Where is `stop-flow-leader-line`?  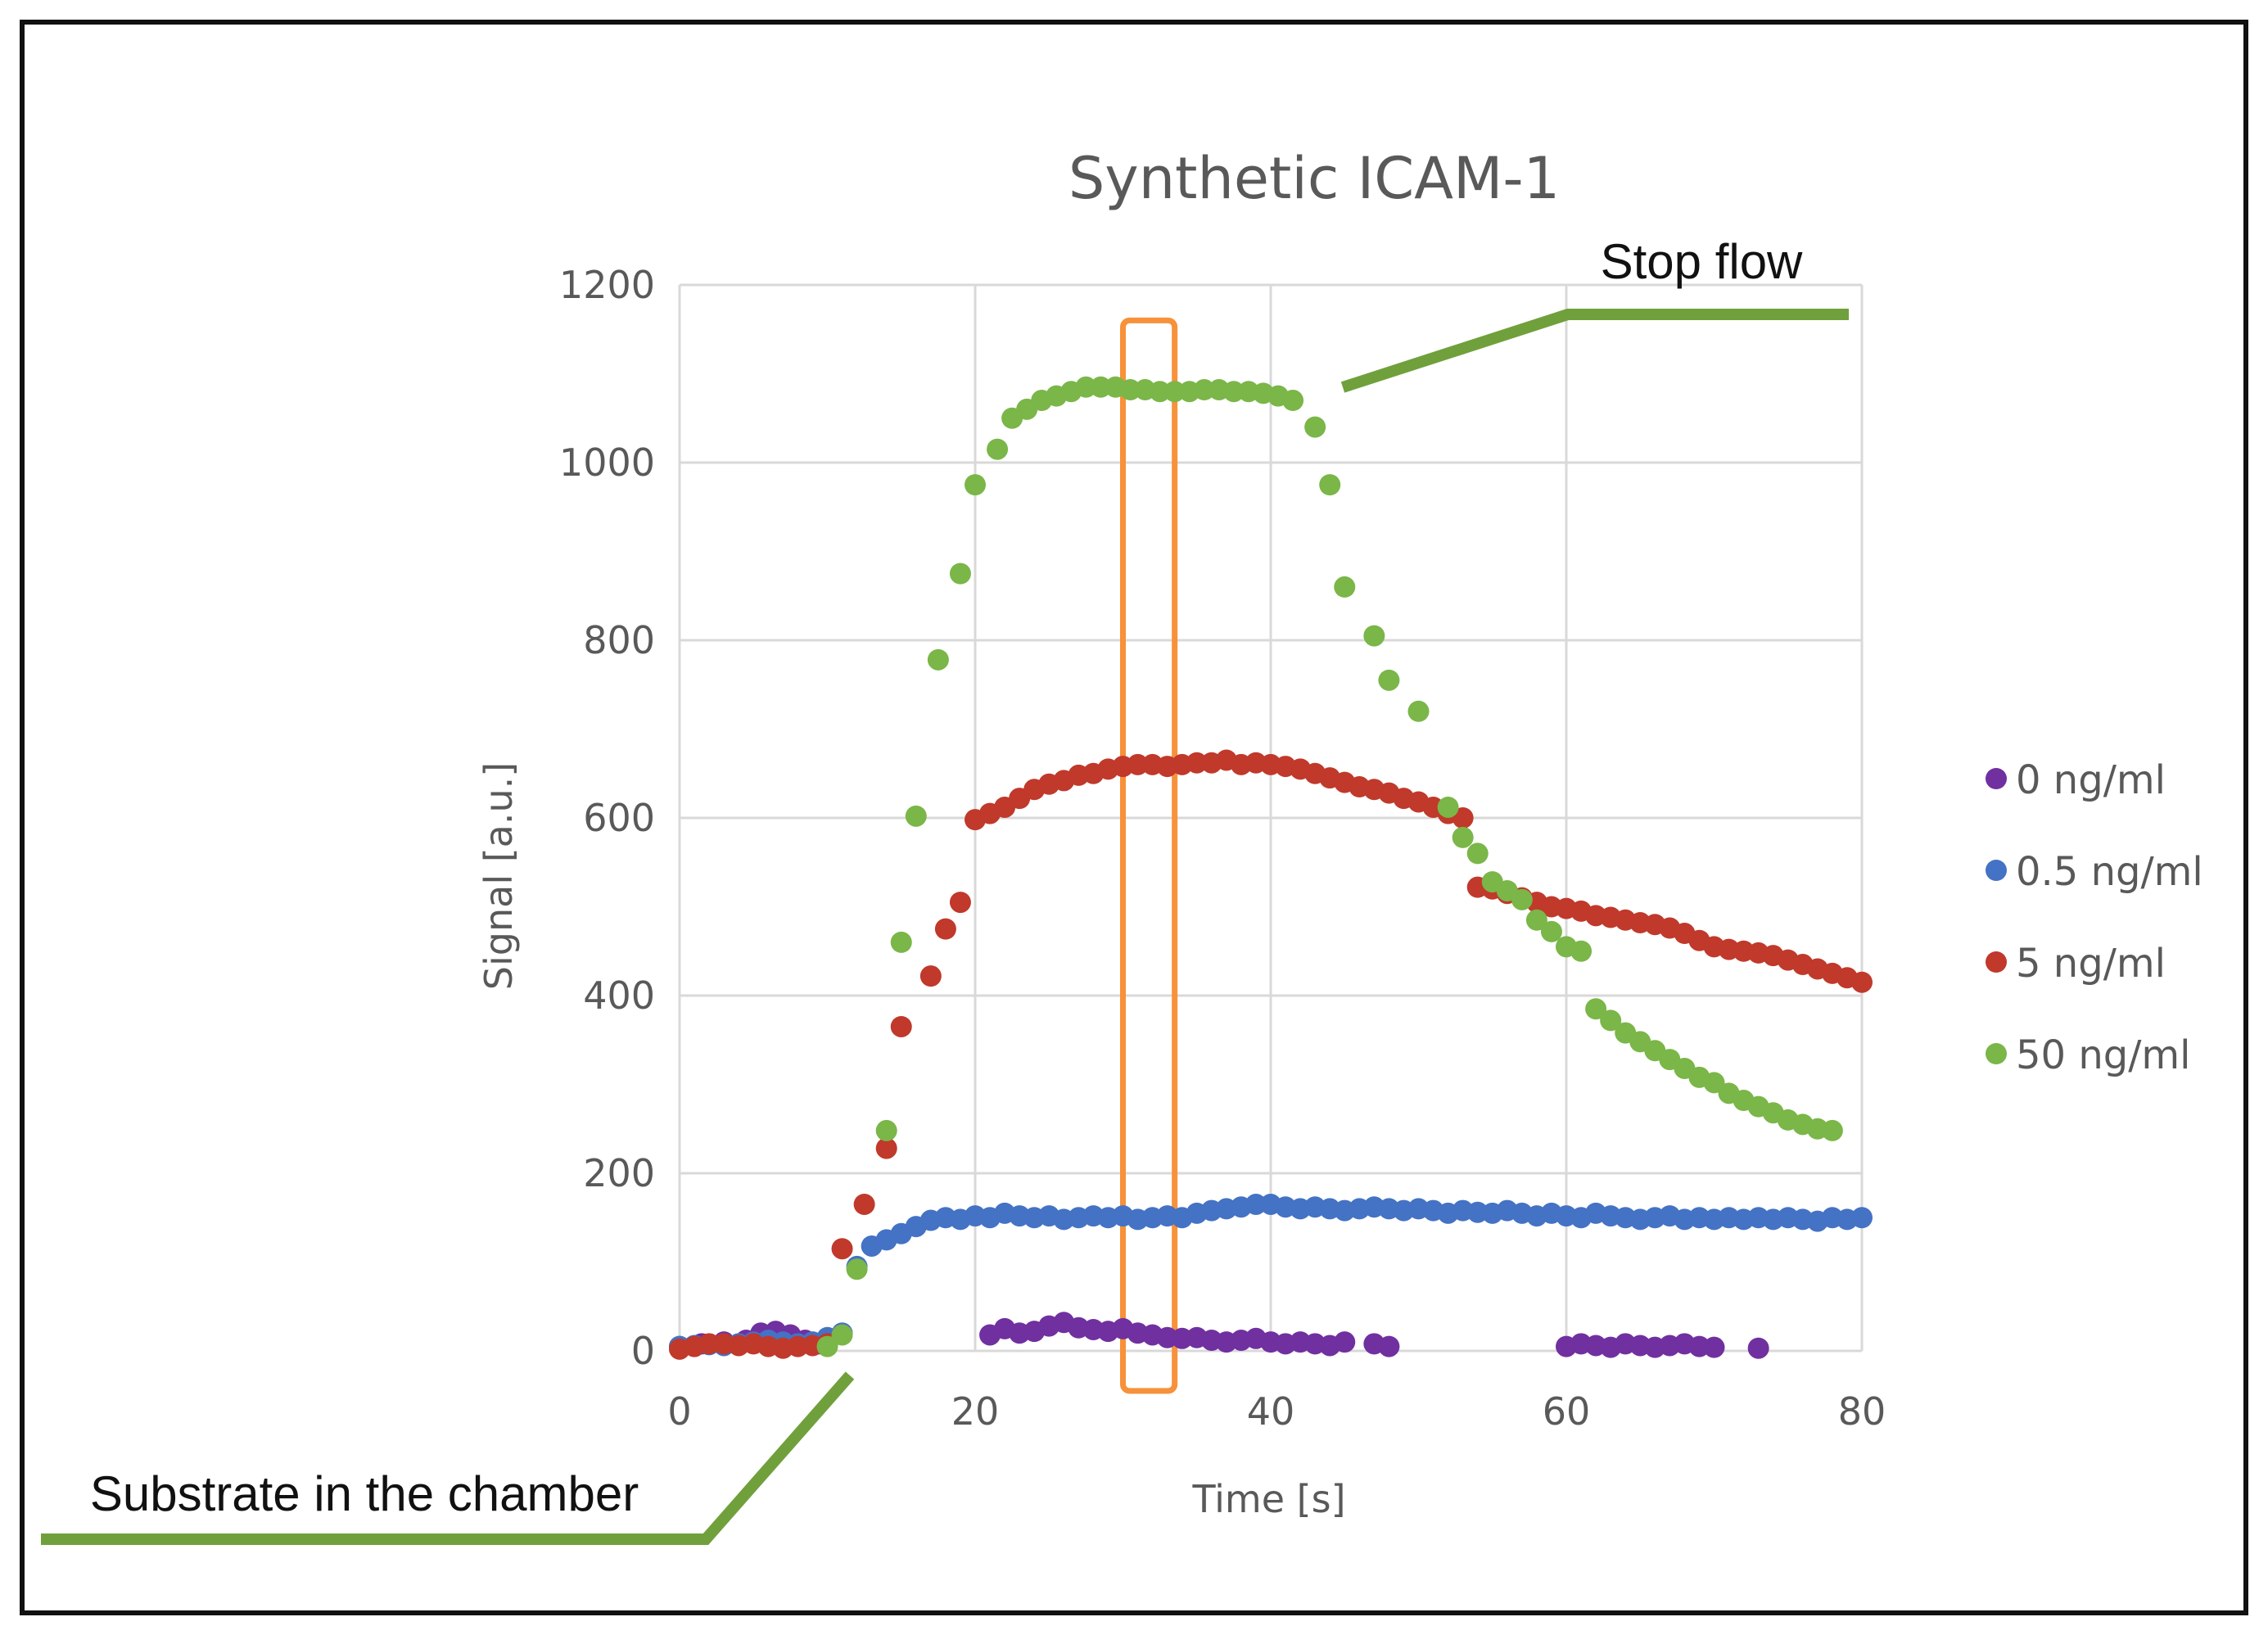
stop-flow-leader-line is located at coordinates (1594, 351).